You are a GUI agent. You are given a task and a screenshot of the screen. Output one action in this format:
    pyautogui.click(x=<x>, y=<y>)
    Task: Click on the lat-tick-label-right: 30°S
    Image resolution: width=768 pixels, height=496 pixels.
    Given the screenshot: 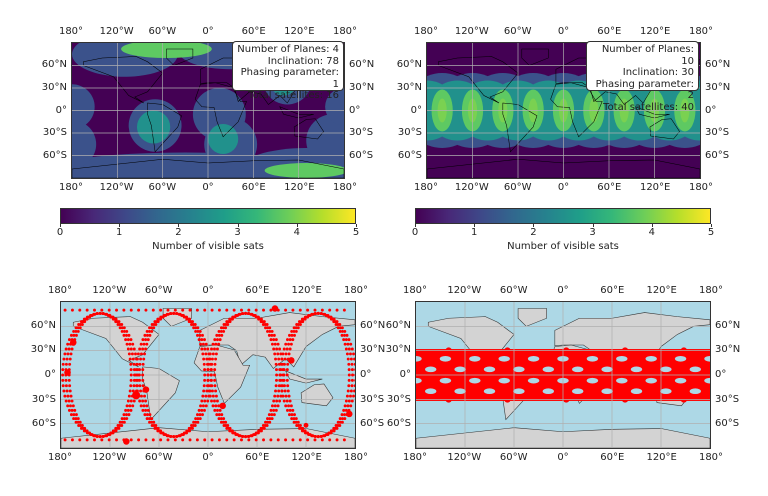 What is the action you would take?
    pyautogui.click(x=717, y=133)
    